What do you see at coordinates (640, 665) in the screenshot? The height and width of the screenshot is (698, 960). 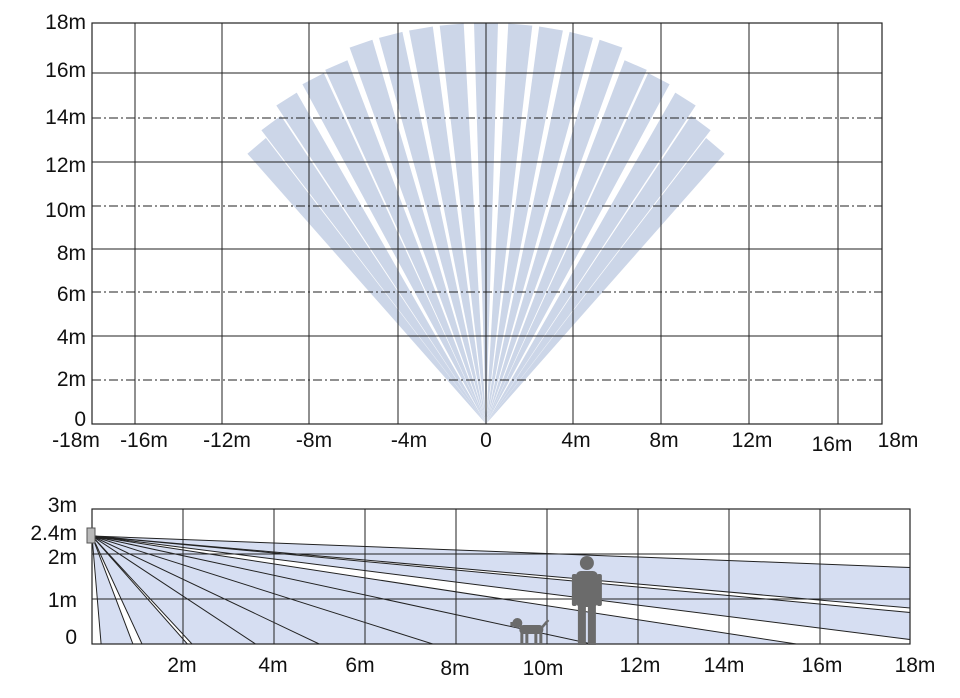 I see `side-x-label: 12m` at bounding box center [640, 665].